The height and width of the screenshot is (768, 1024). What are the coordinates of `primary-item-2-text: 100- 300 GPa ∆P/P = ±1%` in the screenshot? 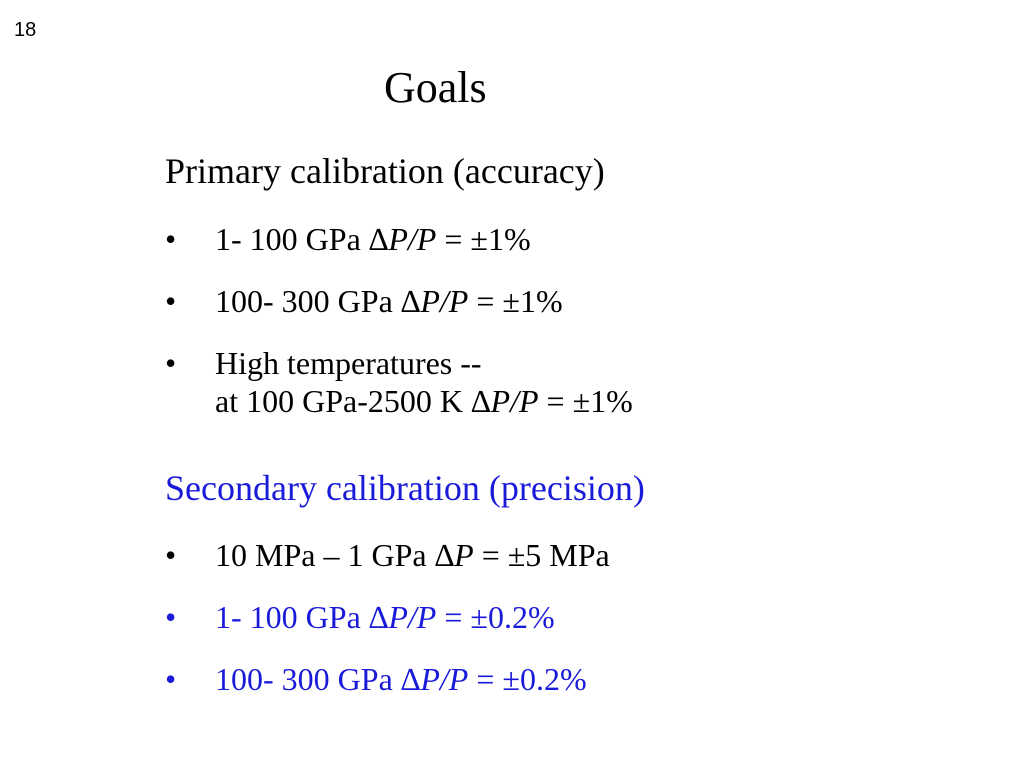 It's located at (389, 301).